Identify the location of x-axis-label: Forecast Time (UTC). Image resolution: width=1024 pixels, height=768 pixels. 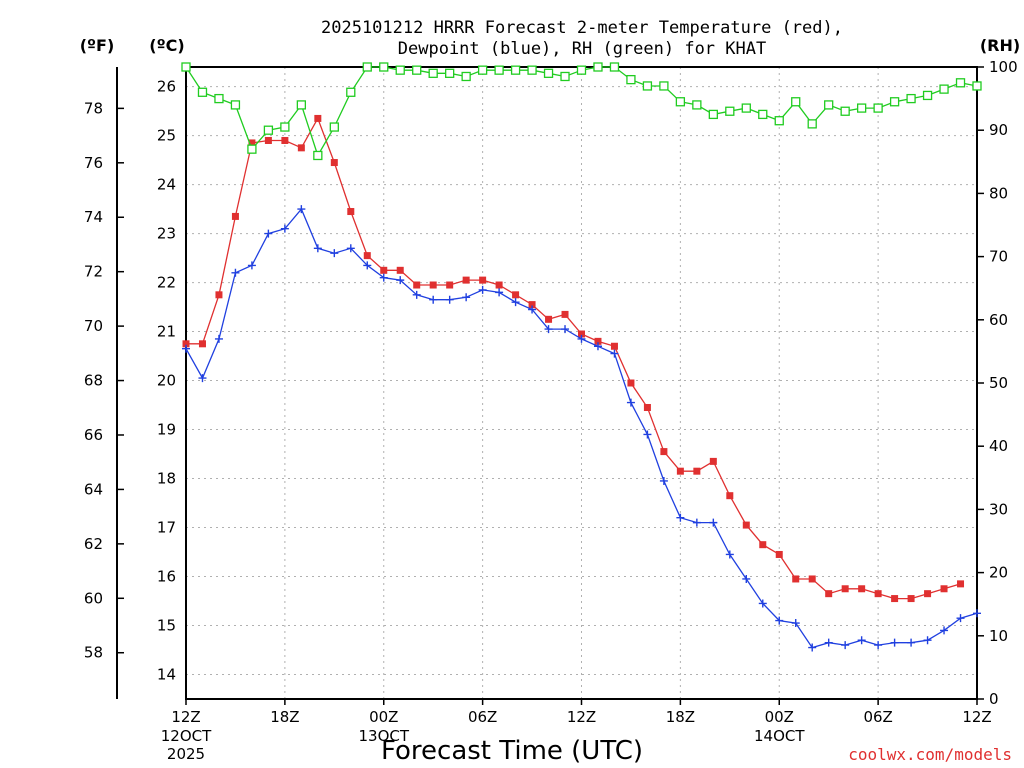
(512, 751).